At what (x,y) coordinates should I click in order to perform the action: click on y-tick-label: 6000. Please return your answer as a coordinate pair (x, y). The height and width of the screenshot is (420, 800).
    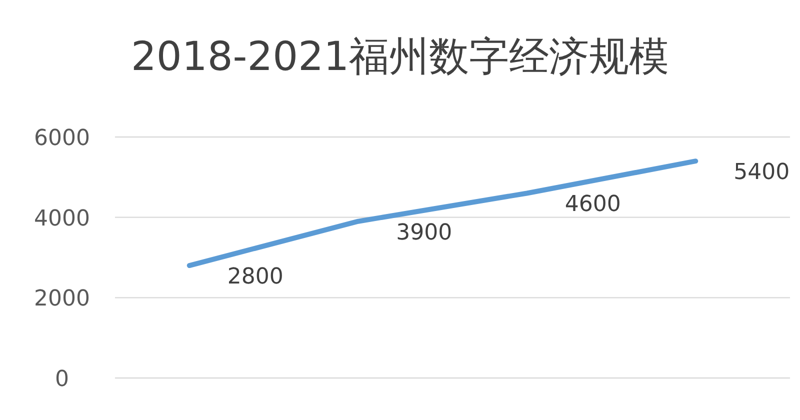
    Looking at the image, I should click on (62, 138).